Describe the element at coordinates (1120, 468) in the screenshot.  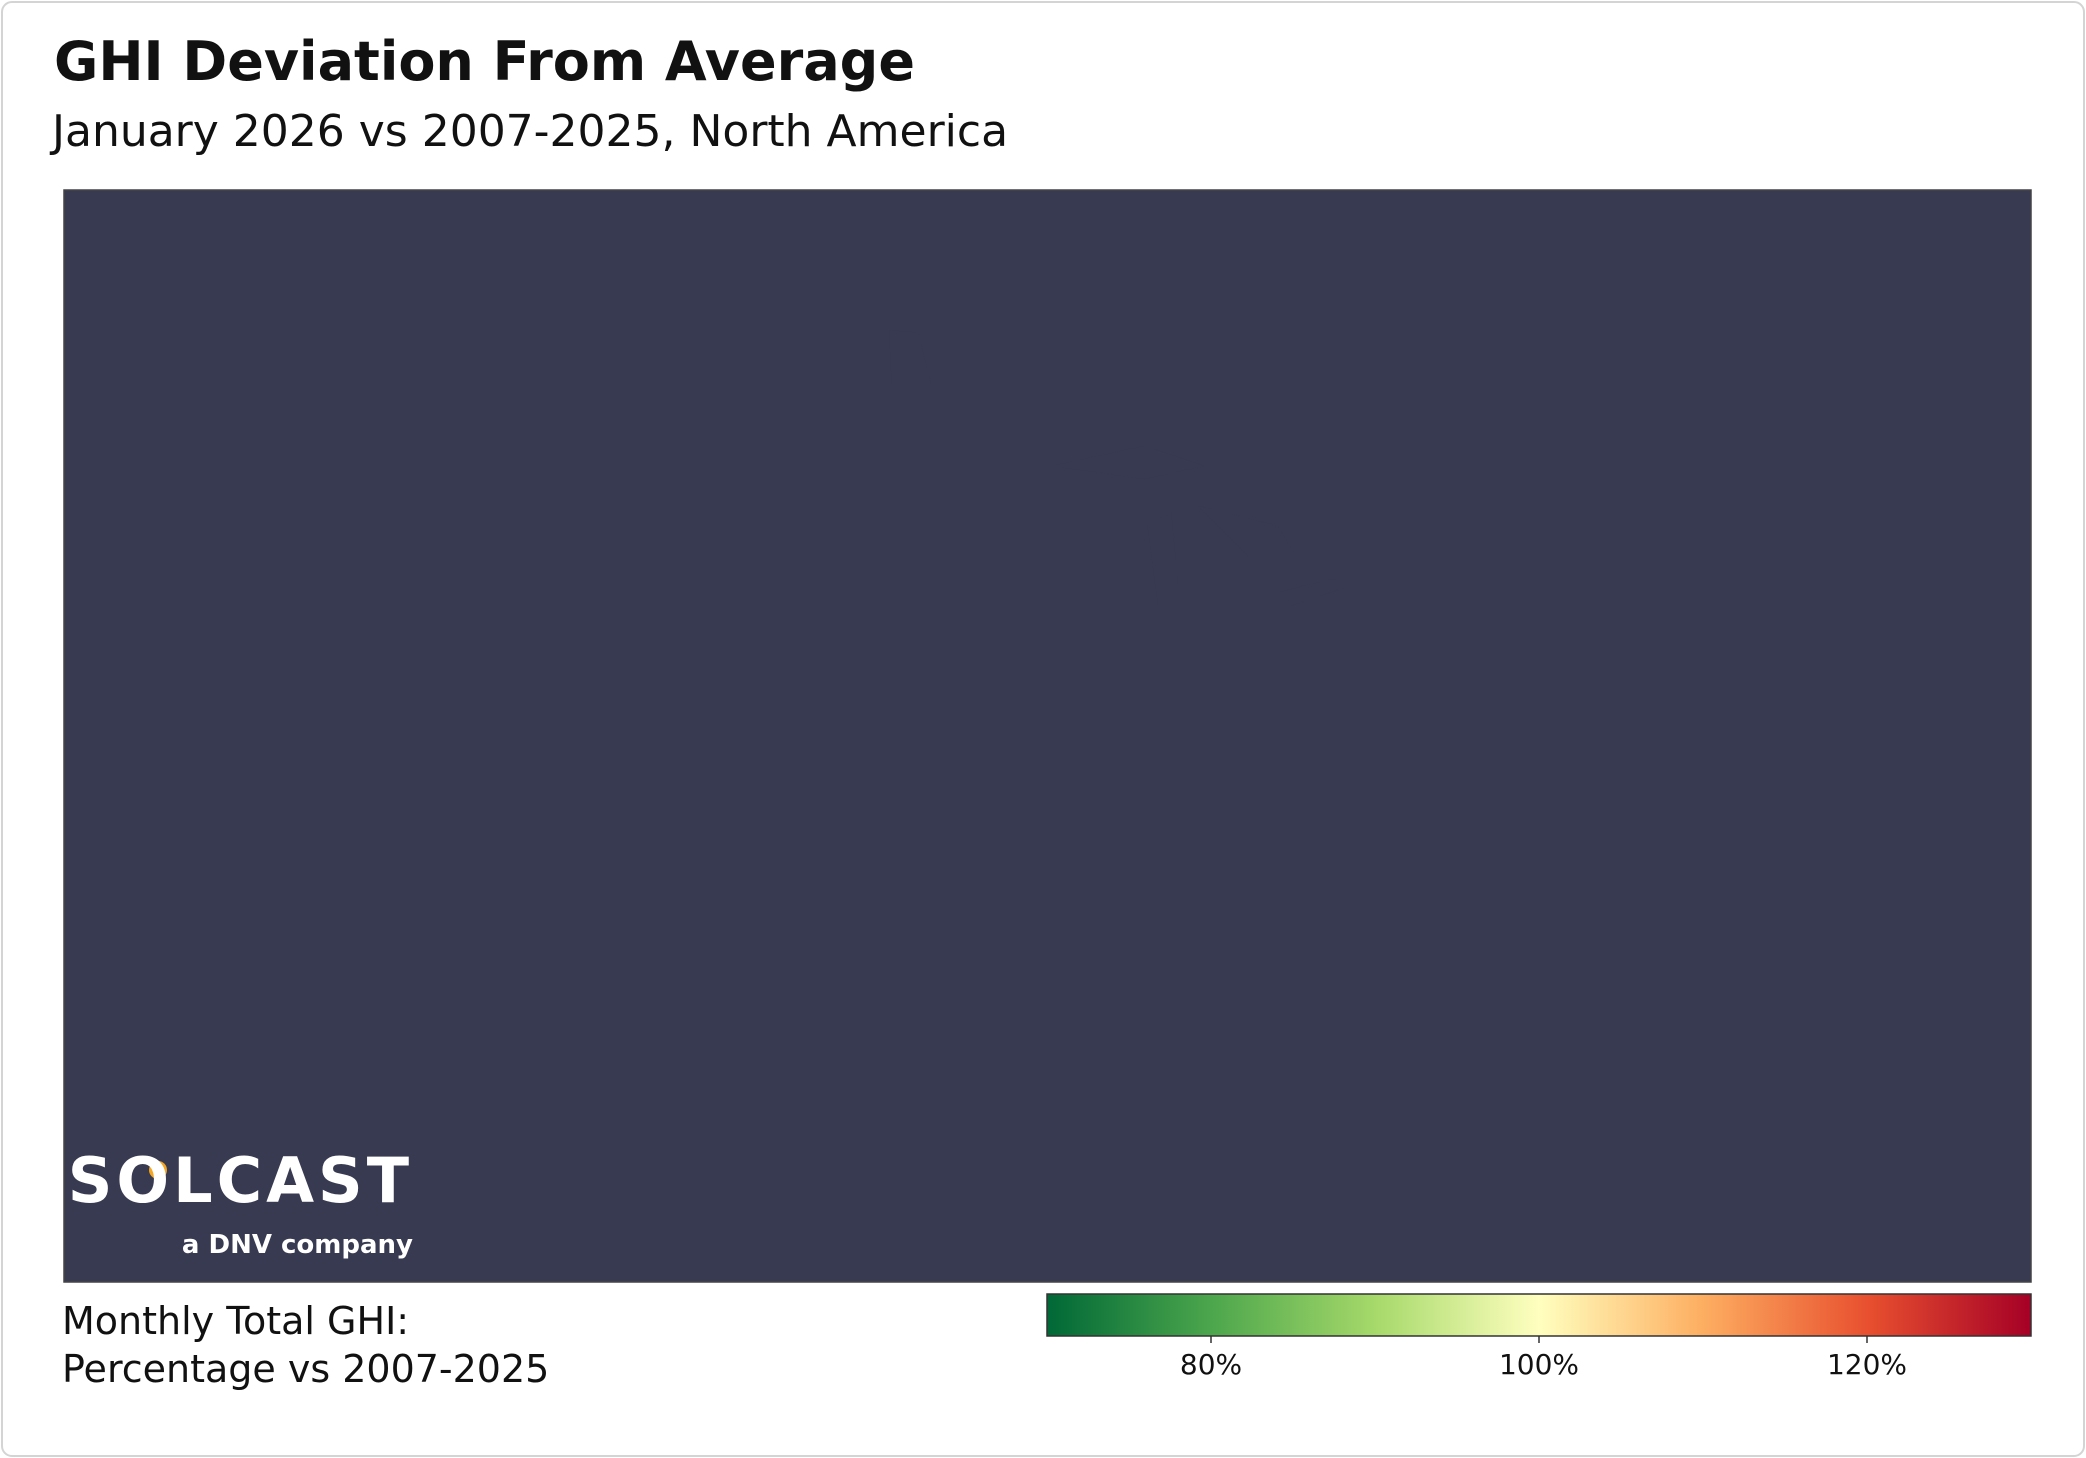
I see `lakes` at that location.